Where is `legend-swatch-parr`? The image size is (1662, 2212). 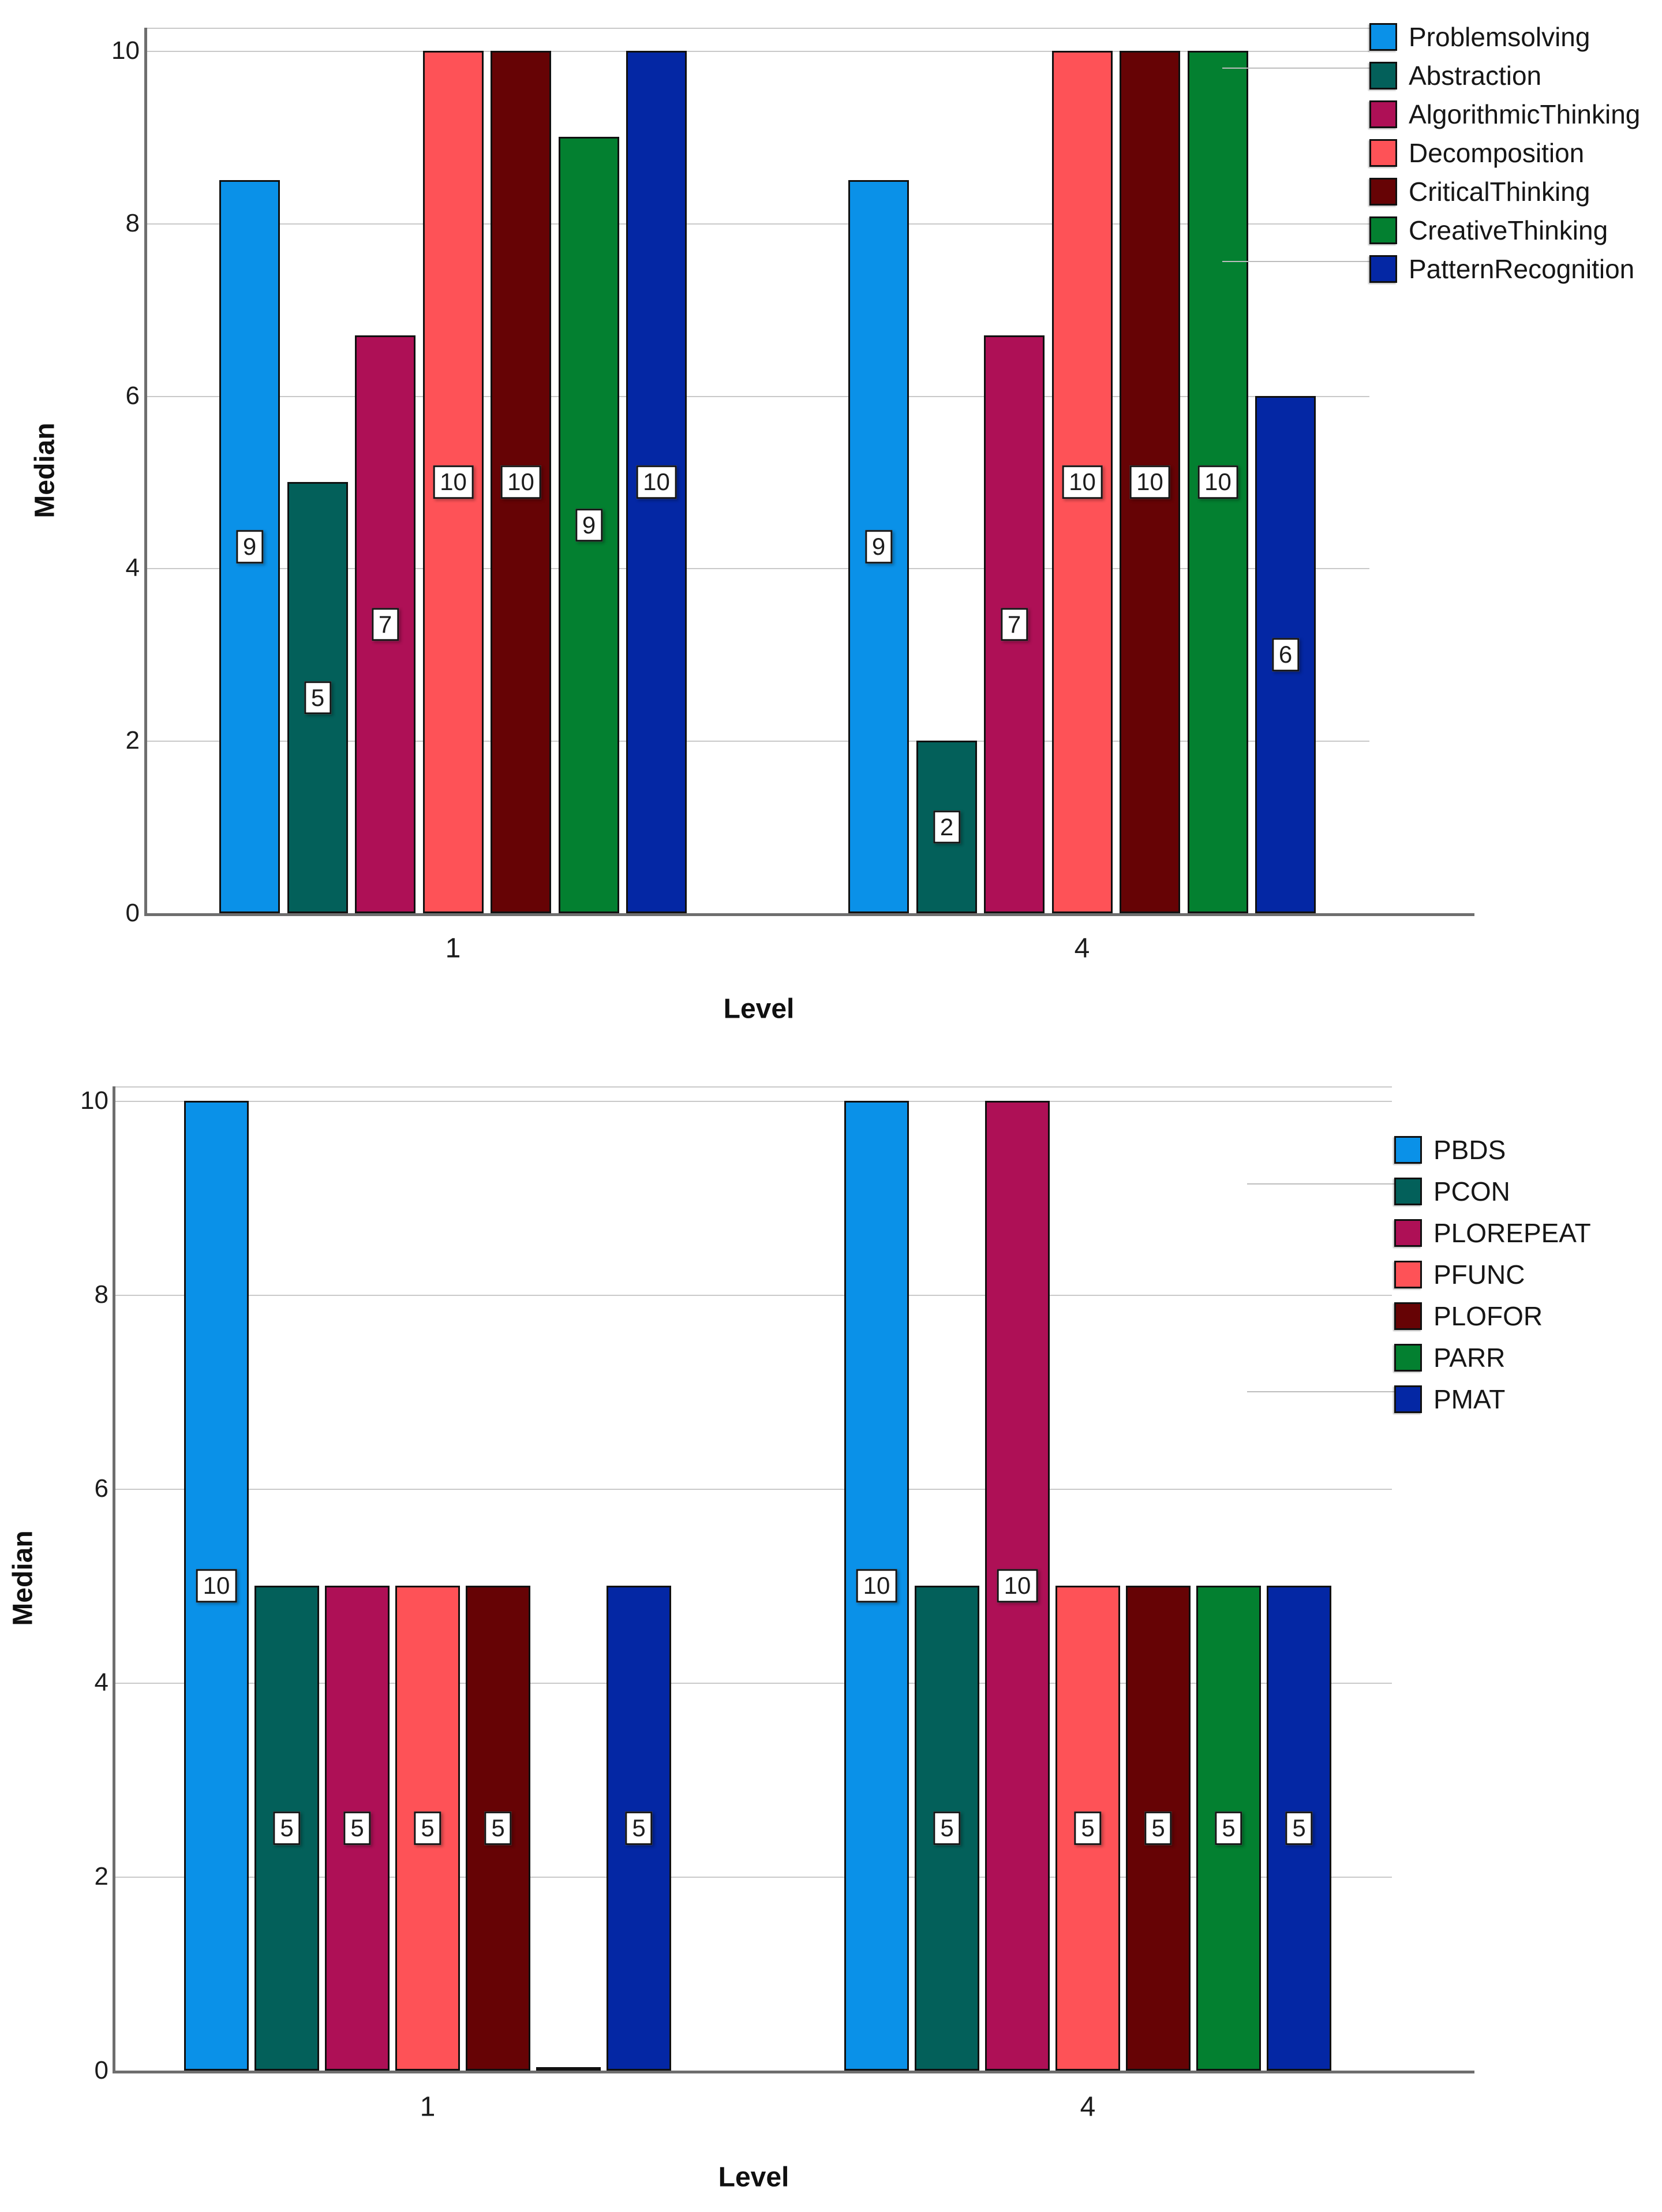 legend-swatch-parr is located at coordinates (1408, 1358).